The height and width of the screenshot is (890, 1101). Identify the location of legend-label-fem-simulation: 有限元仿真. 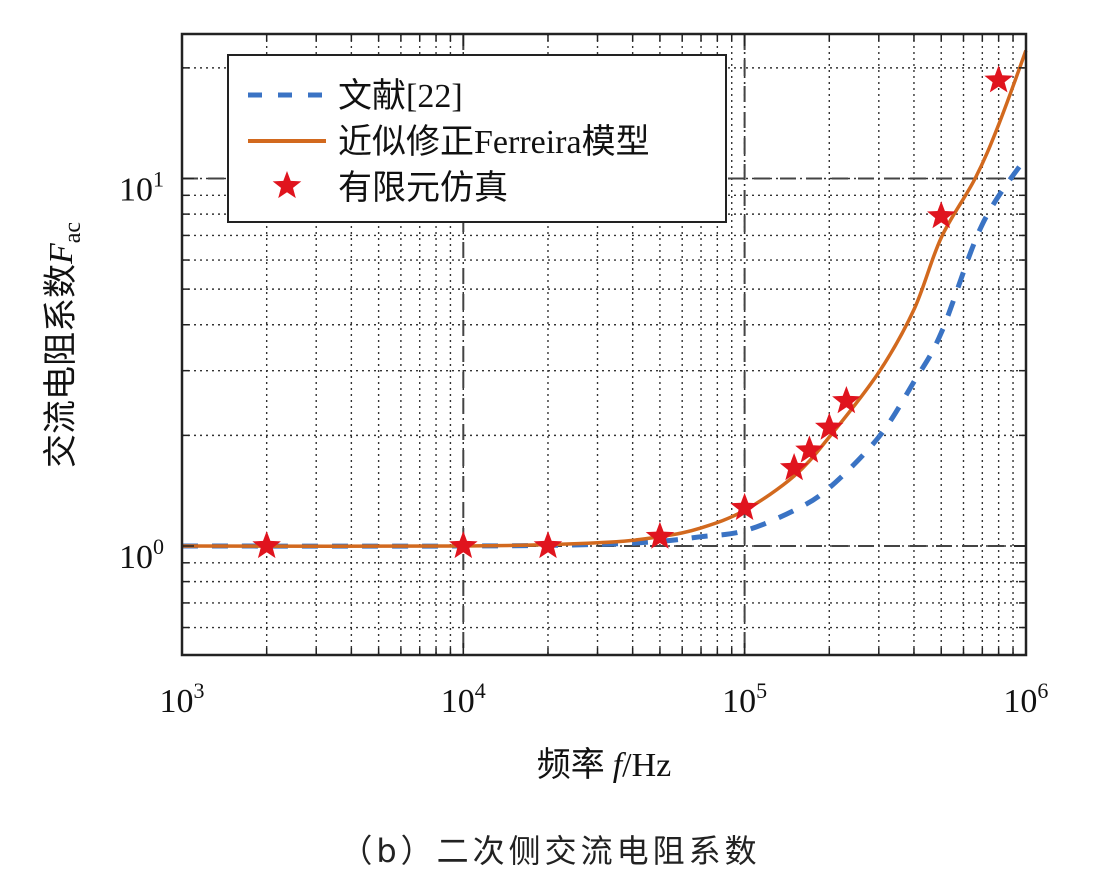
(423, 188).